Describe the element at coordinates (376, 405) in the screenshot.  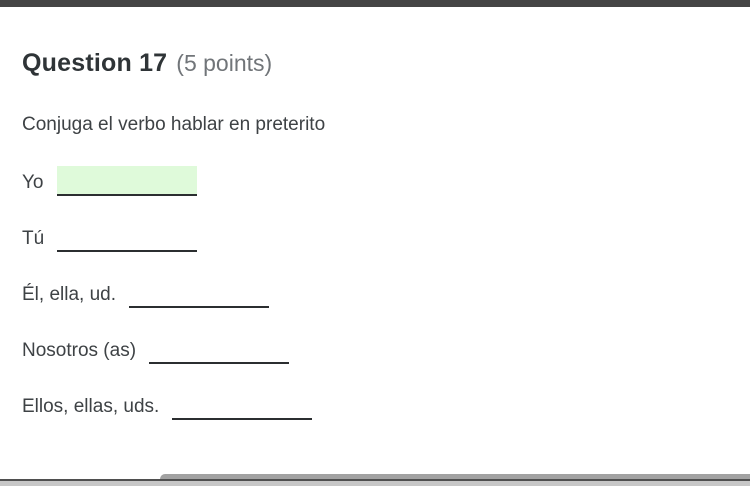
I see `blank-row: Ellos, ellas, uds.` at that location.